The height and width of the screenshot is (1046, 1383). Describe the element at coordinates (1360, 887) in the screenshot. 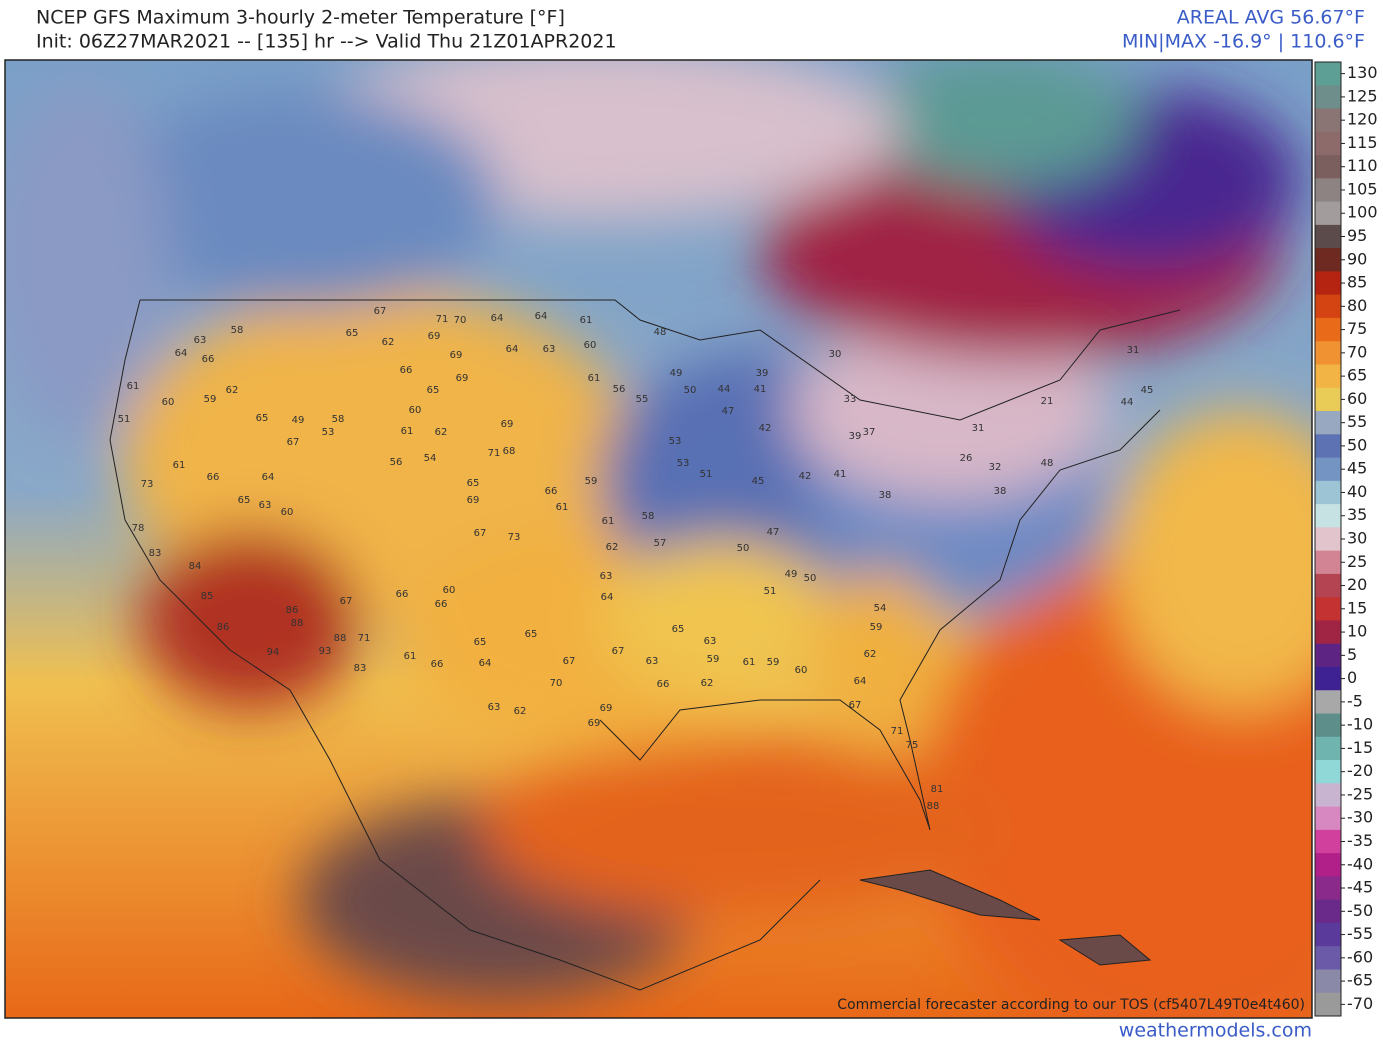

I see `colorbar-tick-label: -45` at that location.